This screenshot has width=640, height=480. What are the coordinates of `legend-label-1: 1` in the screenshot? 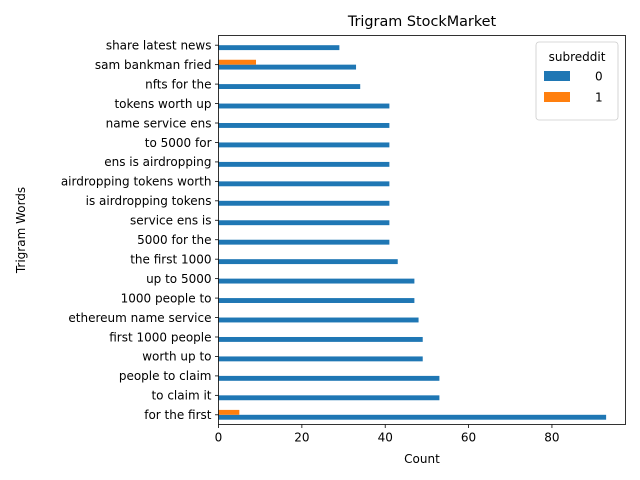 It's located at (599, 97).